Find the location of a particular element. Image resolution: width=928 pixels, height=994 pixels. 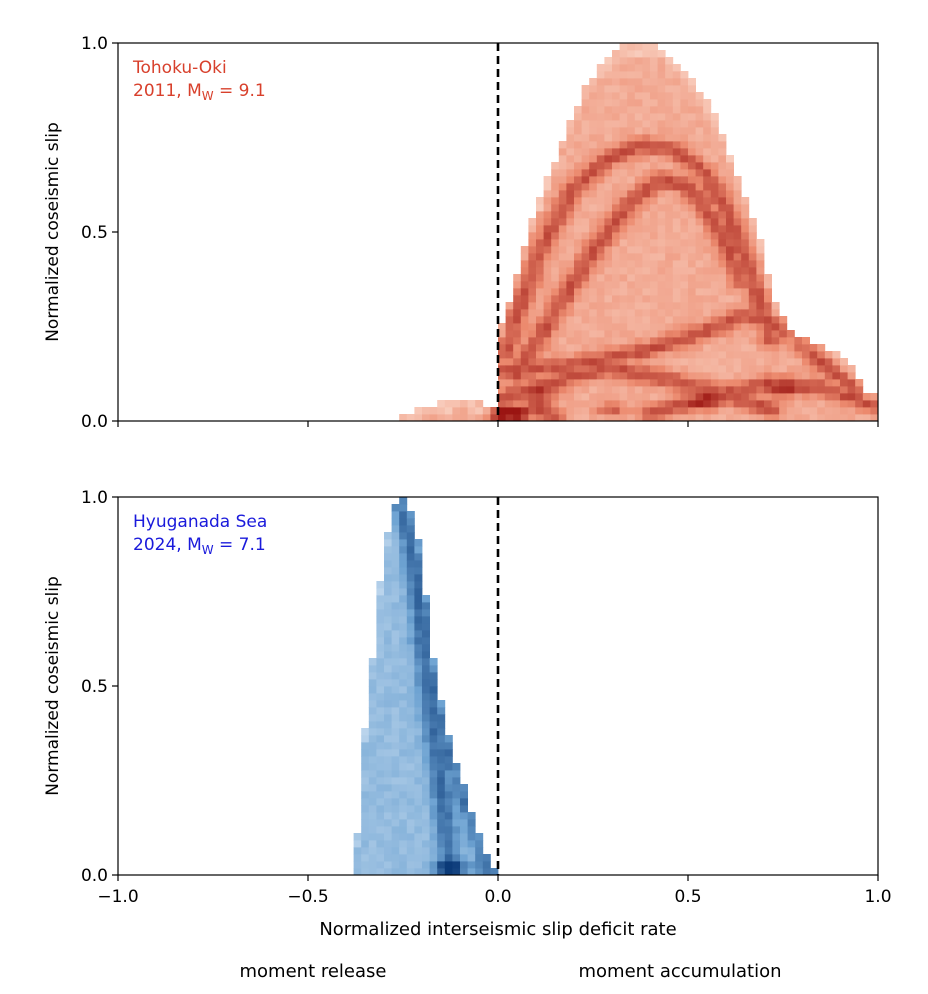

moment-release-note: moment release is located at coordinates (313, 971).